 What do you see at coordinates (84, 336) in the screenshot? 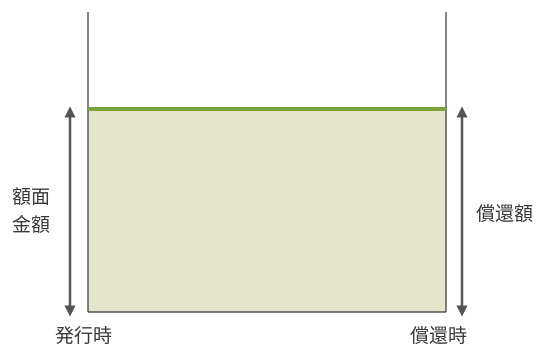
I see `issue-time-label: 発行時` at bounding box center [84, 336].